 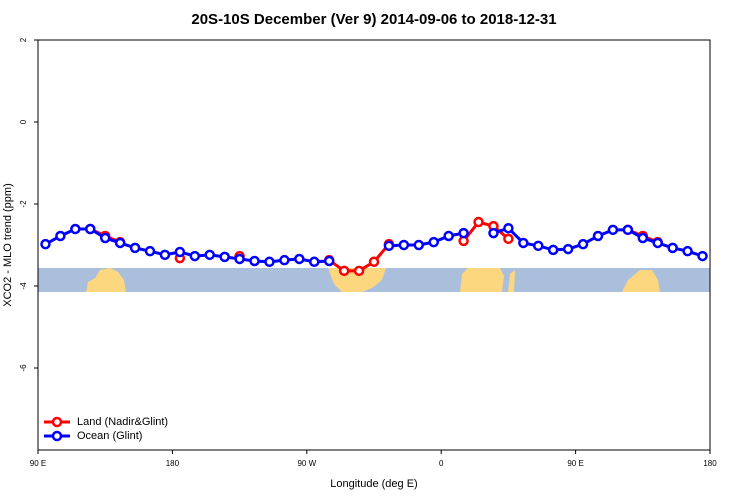 What do you see at coordinates (23, 286) in the screenshot?
I see `y-tick-label: -4` at bounding box center [23, 286].